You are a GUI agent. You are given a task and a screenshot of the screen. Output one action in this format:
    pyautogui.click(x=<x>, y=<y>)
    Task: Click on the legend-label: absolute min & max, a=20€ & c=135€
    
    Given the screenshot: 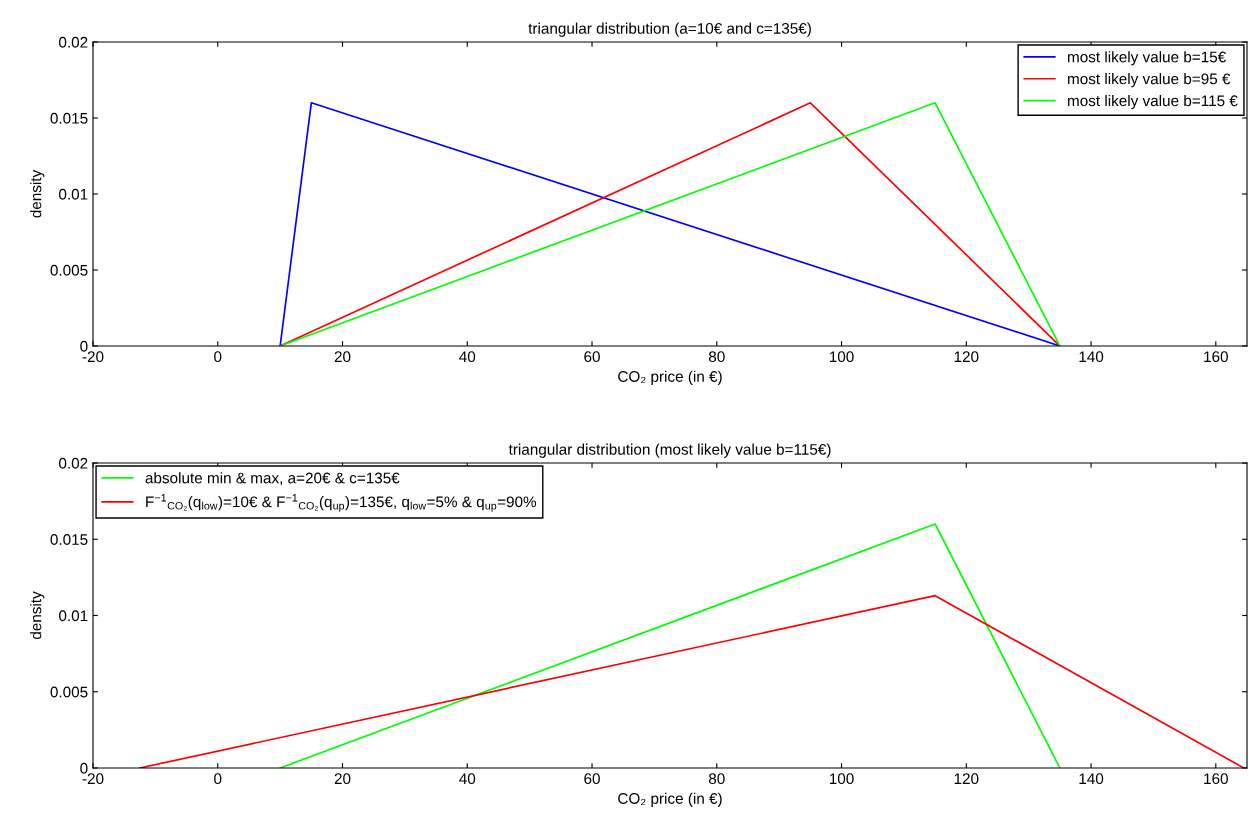 What is the action you would take?
    pyautogui.click(x=272, y=479)
    